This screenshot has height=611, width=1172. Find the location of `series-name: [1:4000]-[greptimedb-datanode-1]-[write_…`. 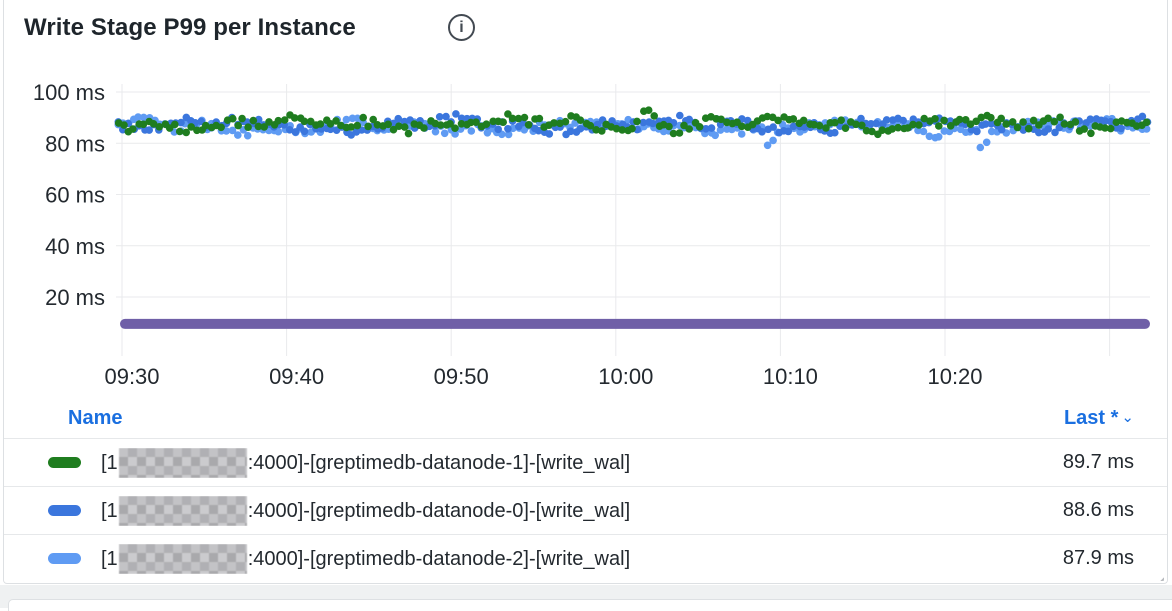

series-name: [1:4000]-[greptimedb-datanode-1]-[write_… is located at coordinates (572, 462).